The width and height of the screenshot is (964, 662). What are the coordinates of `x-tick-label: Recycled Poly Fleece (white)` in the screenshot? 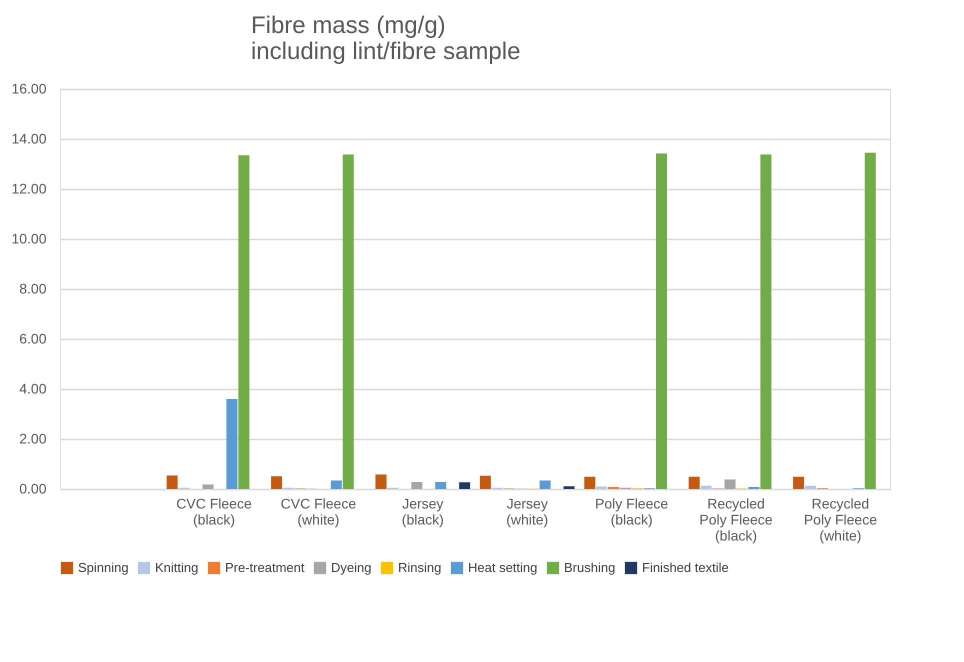 It's located at (841, 520).